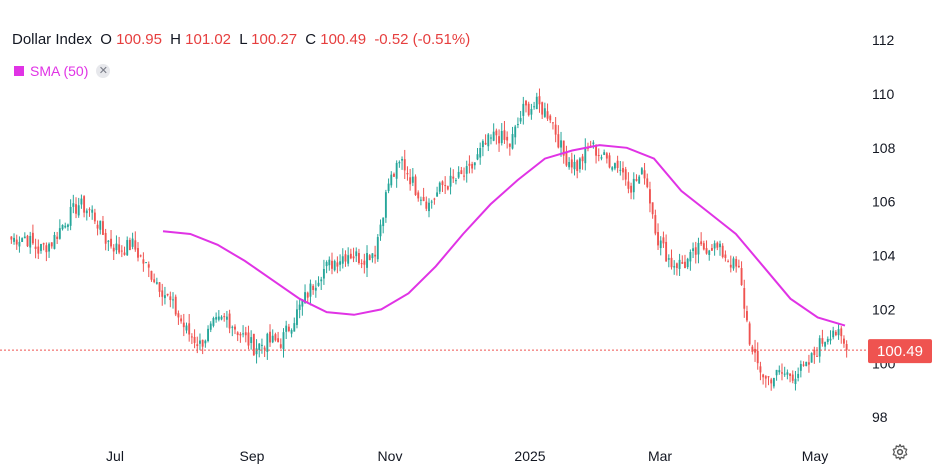  I want to click on low-value: 100.27, so click(274, 39).